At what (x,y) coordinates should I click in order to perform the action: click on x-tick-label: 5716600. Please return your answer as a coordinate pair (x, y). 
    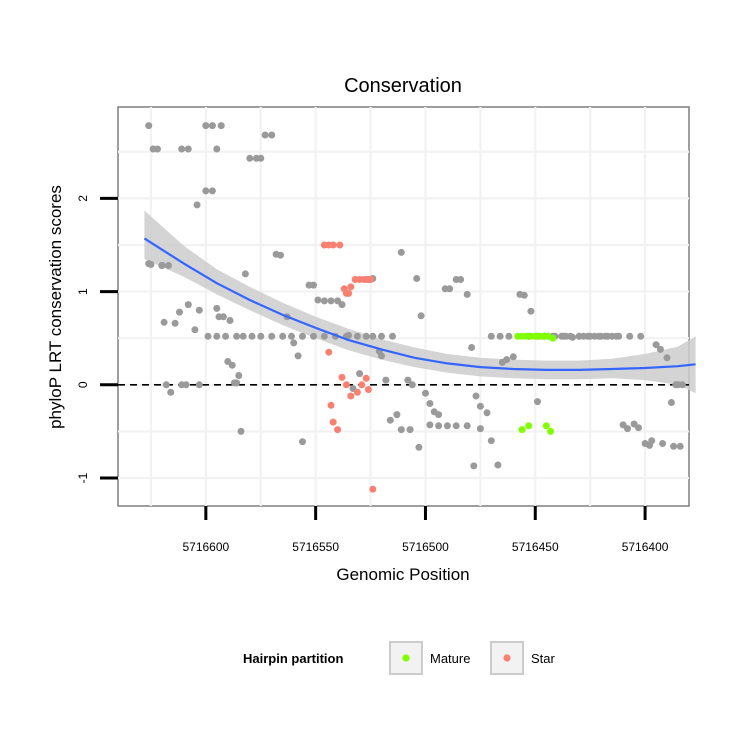
    Looking at the image, I should click on (205, 547).